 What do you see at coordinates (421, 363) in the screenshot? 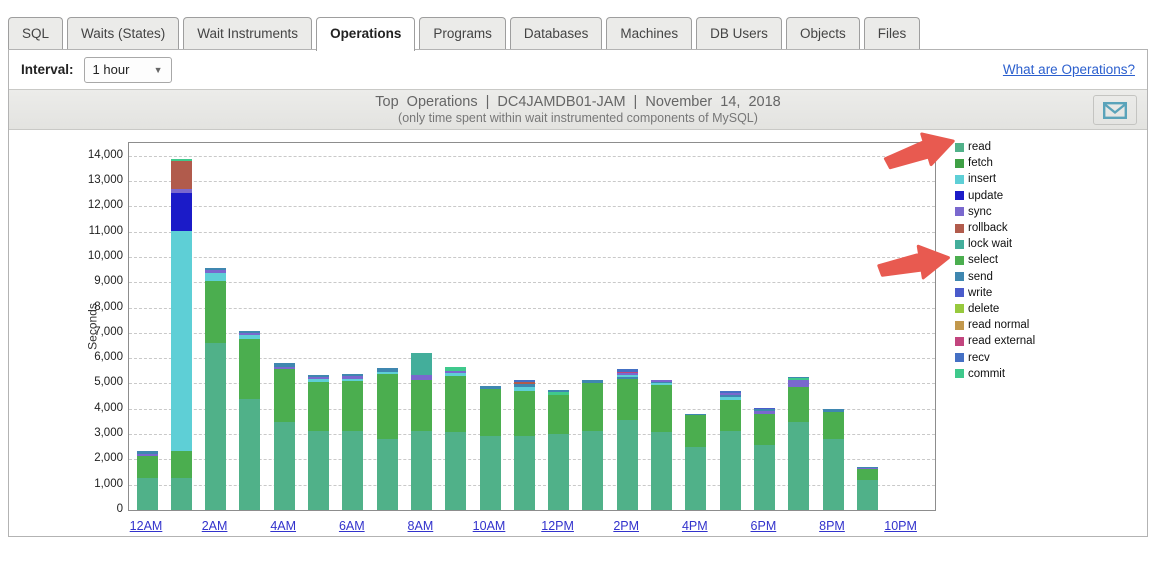
I see `bar-segment-lock-wait` at bounding box center [421, 363].